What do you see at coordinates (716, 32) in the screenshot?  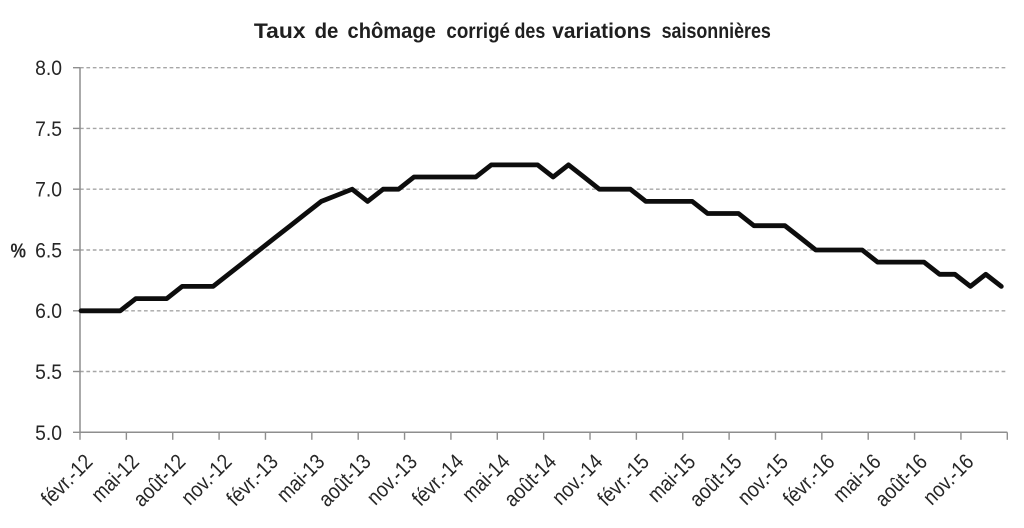 I see `svg-text: saisonnières` at bounding box center [716, 32].